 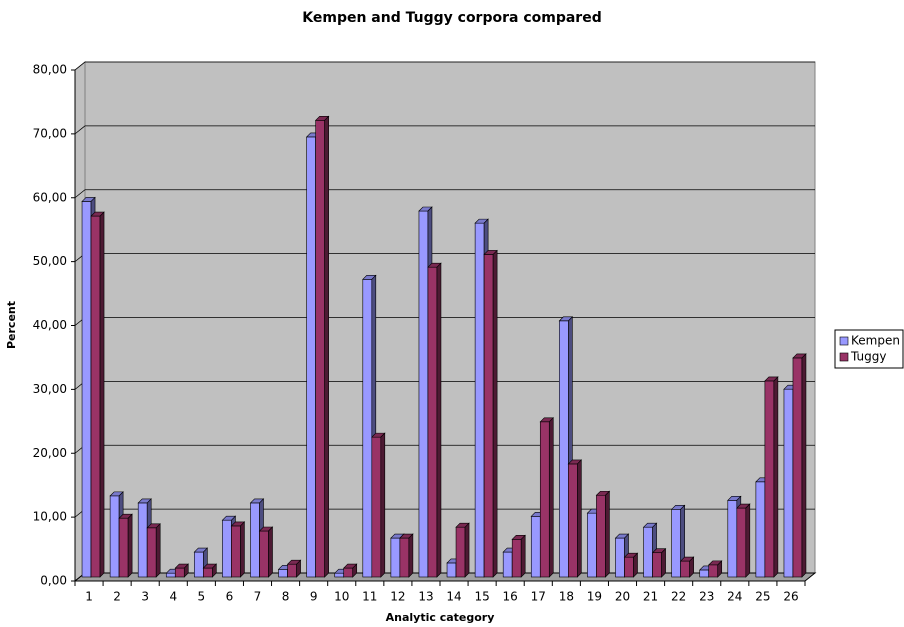 I want to click on x-tick-label: 24, so click(x=734, y=597).